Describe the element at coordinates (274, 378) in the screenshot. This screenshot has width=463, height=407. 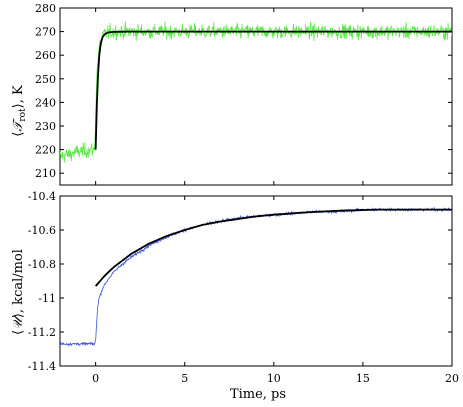
I see `x-tick-label: 10` at that location.